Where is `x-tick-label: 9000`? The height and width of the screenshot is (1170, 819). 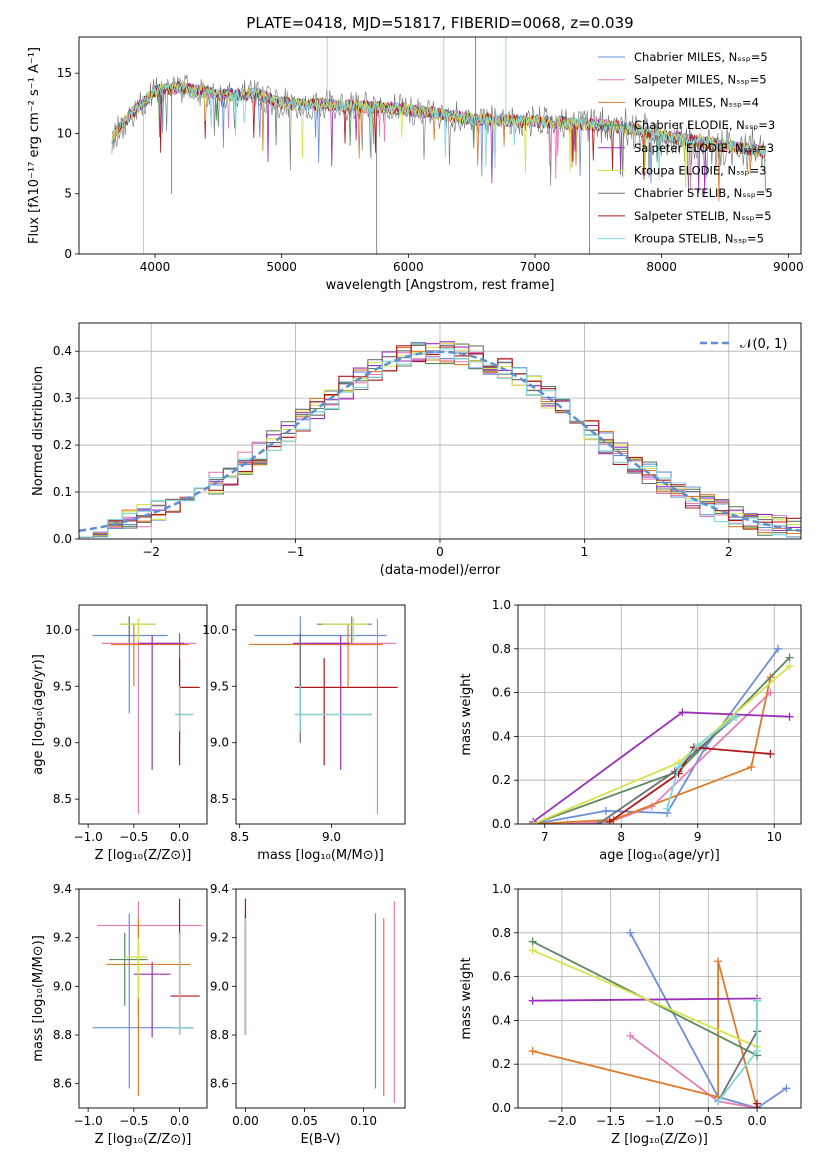 x-tick-label: 9000 is located at coordinates (788, 267).